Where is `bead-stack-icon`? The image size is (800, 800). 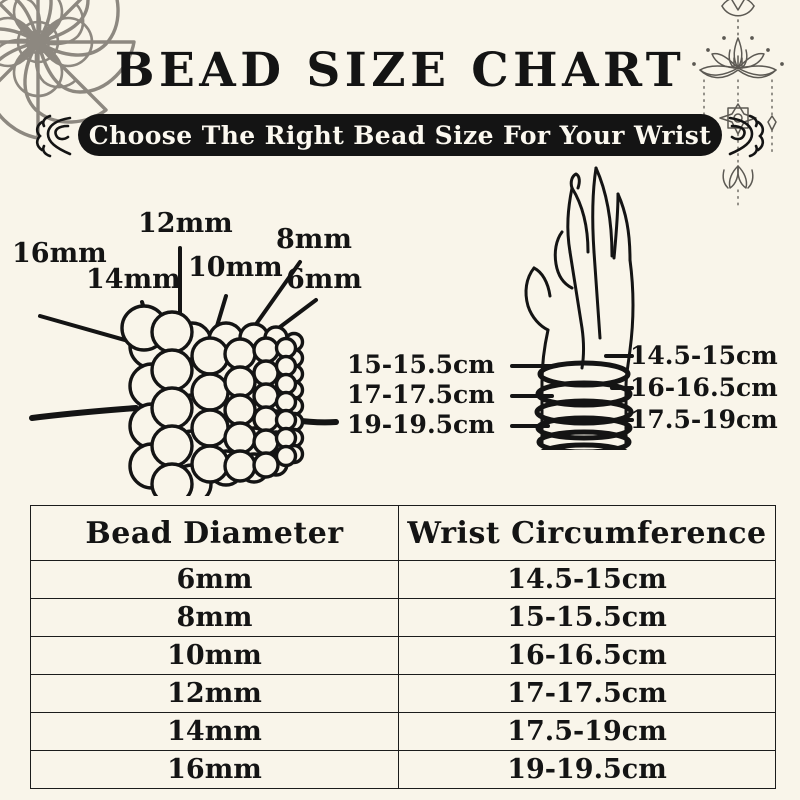
bead-stack-icon is located at coordinates (184, 376).